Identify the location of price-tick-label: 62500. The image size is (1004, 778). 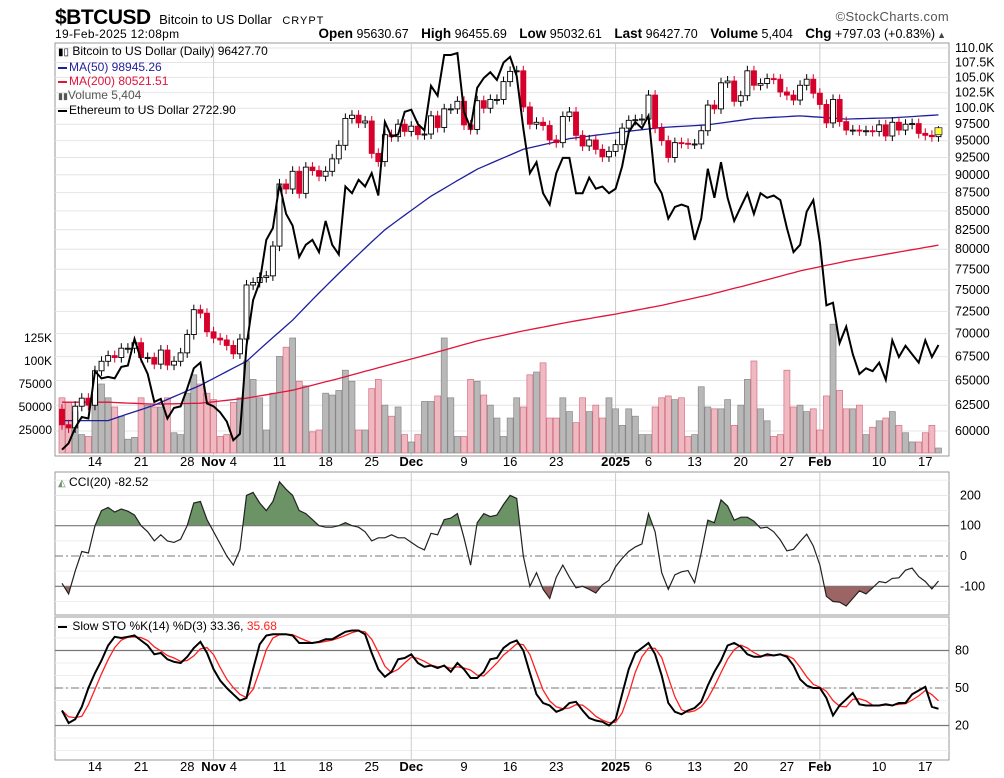
(972, 405).